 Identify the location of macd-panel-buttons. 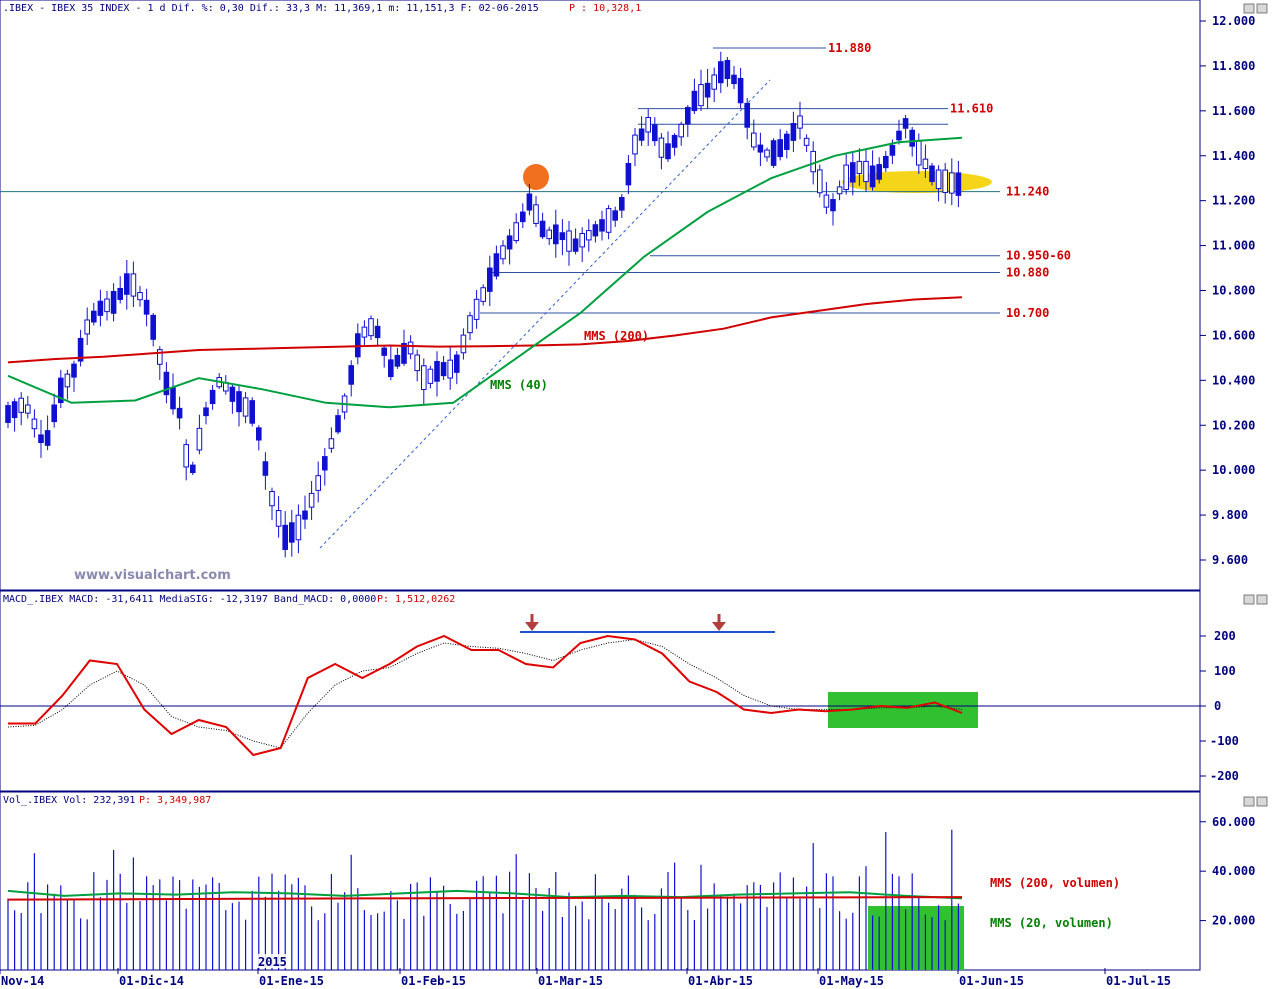
(1255, 599).